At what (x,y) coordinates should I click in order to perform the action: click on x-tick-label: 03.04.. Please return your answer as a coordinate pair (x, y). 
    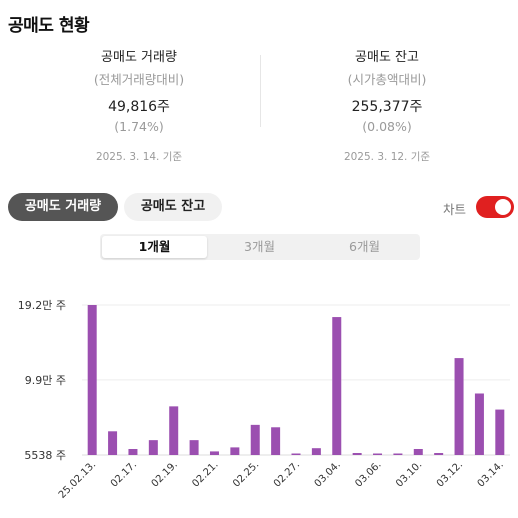
    Looking at the image, I should click on (328, 474).